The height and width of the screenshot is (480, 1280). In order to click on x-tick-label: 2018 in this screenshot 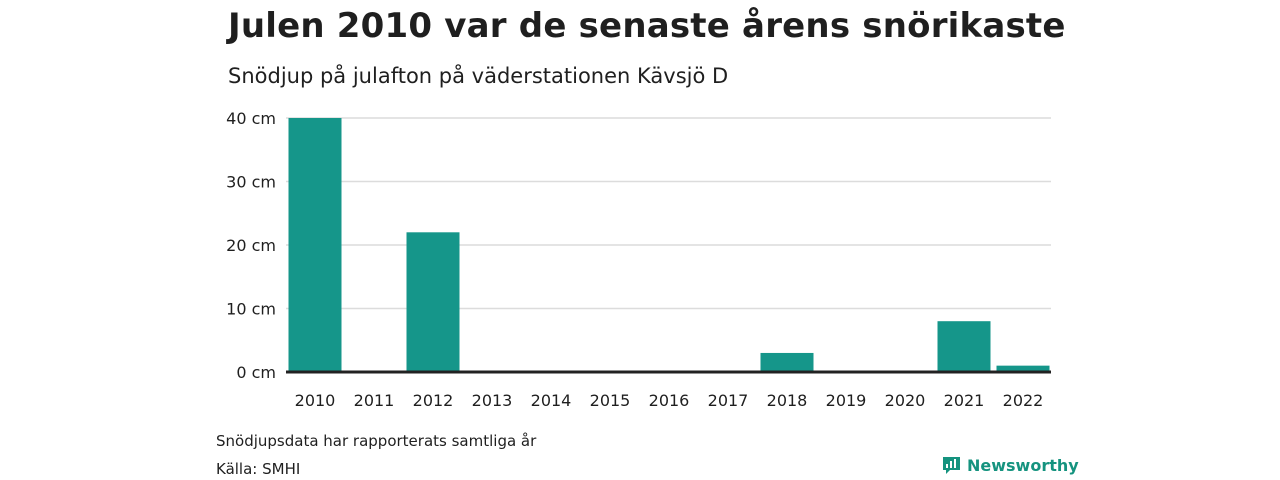, I will do `click(787, 400)`.